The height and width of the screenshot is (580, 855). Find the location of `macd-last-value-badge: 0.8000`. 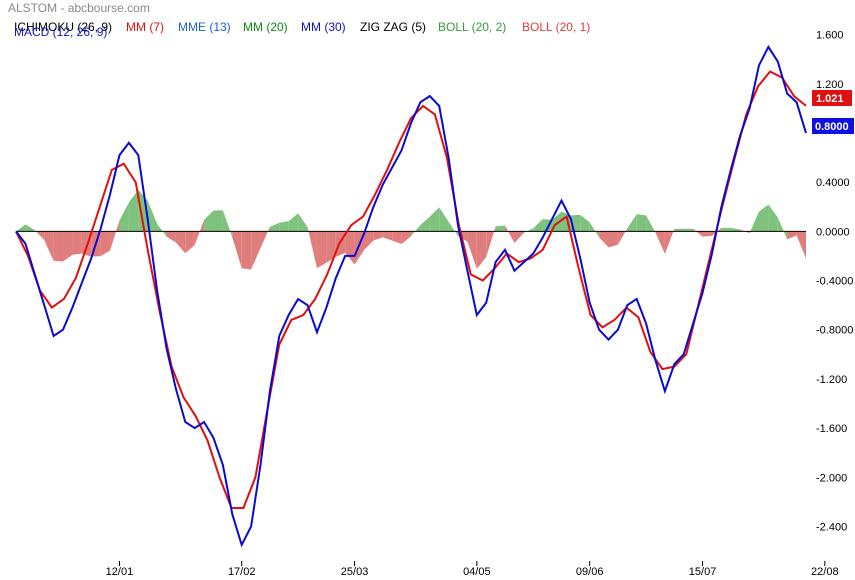

macd-last-value-badge: 0.8000 is located at coordinates (833, 126).